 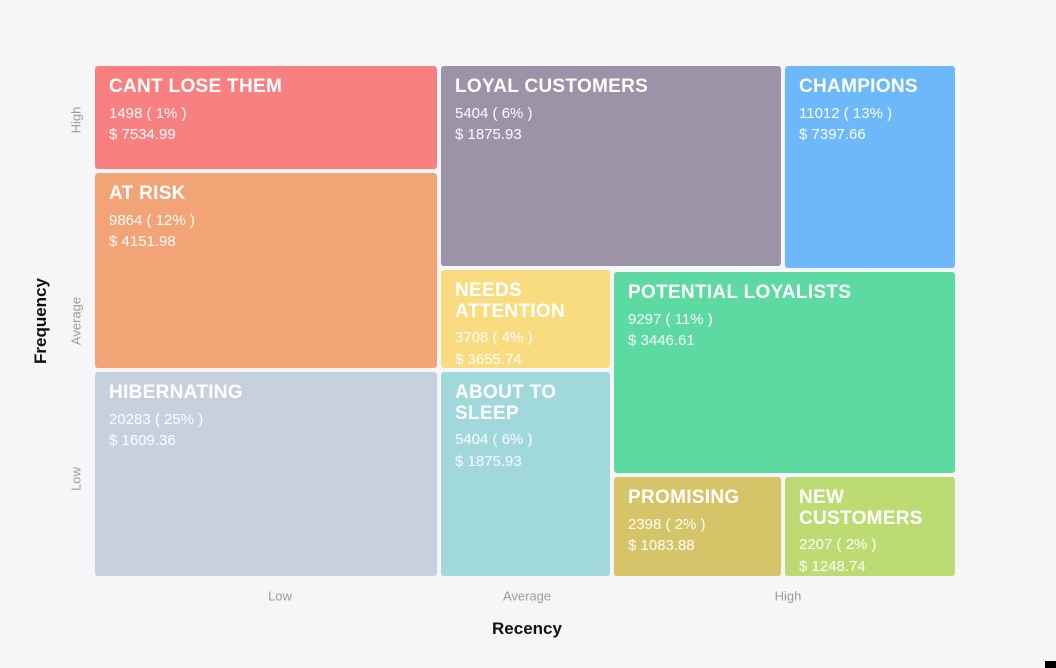 I want to click on segment-monetary: $ 4151.98, so click(x=142, y=242).